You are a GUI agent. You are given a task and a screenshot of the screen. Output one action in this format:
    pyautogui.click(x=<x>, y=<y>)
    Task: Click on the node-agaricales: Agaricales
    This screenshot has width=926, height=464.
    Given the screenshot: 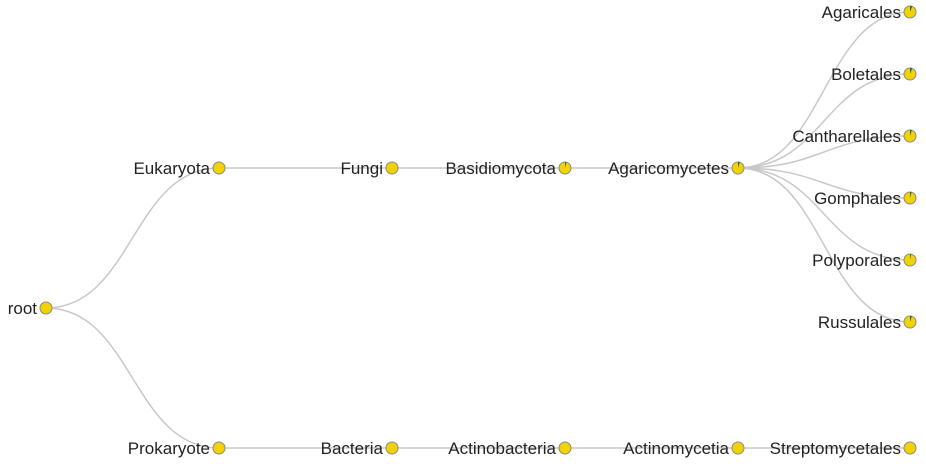 What is the action you would take?
    pyautogui.click(x=869, y=12)
    